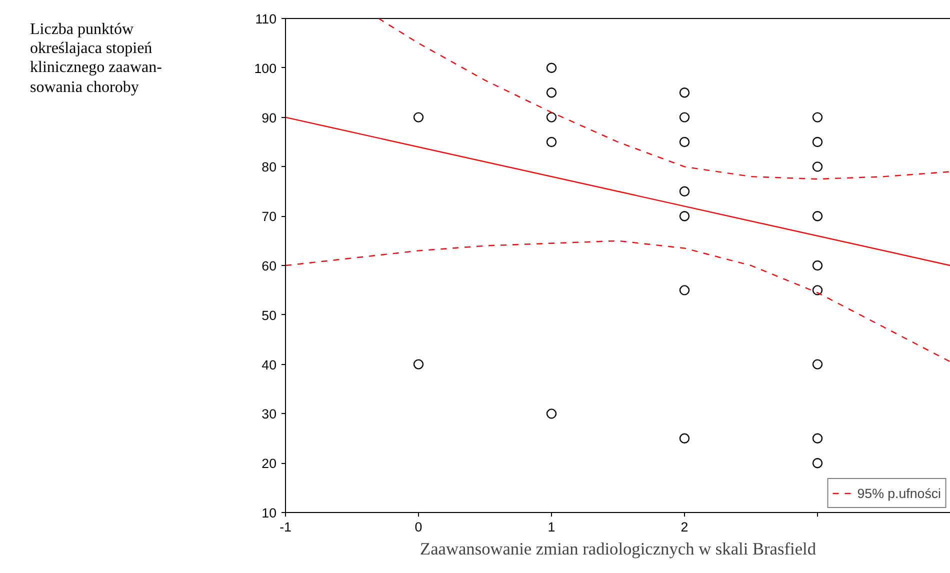 The image size is (950, 573). I want to click on y-tick-label: 30, so click(269, 414).